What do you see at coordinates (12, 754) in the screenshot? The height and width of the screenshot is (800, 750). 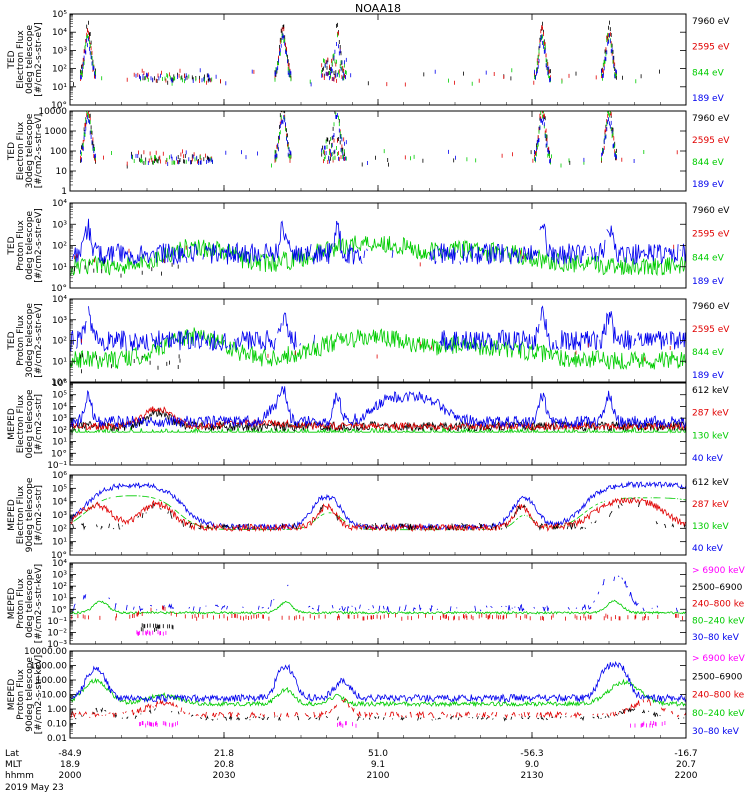 I see `x-axis-row-label: Lat` at bounding box center [12, 754].